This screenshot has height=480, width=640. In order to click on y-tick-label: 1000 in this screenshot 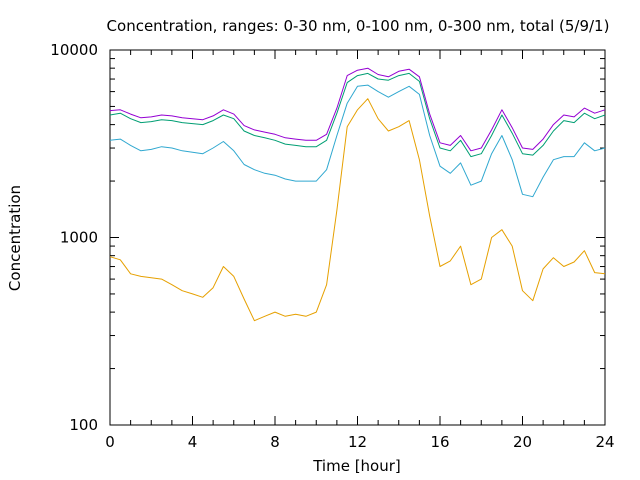, I will do `click(79, 238)`.